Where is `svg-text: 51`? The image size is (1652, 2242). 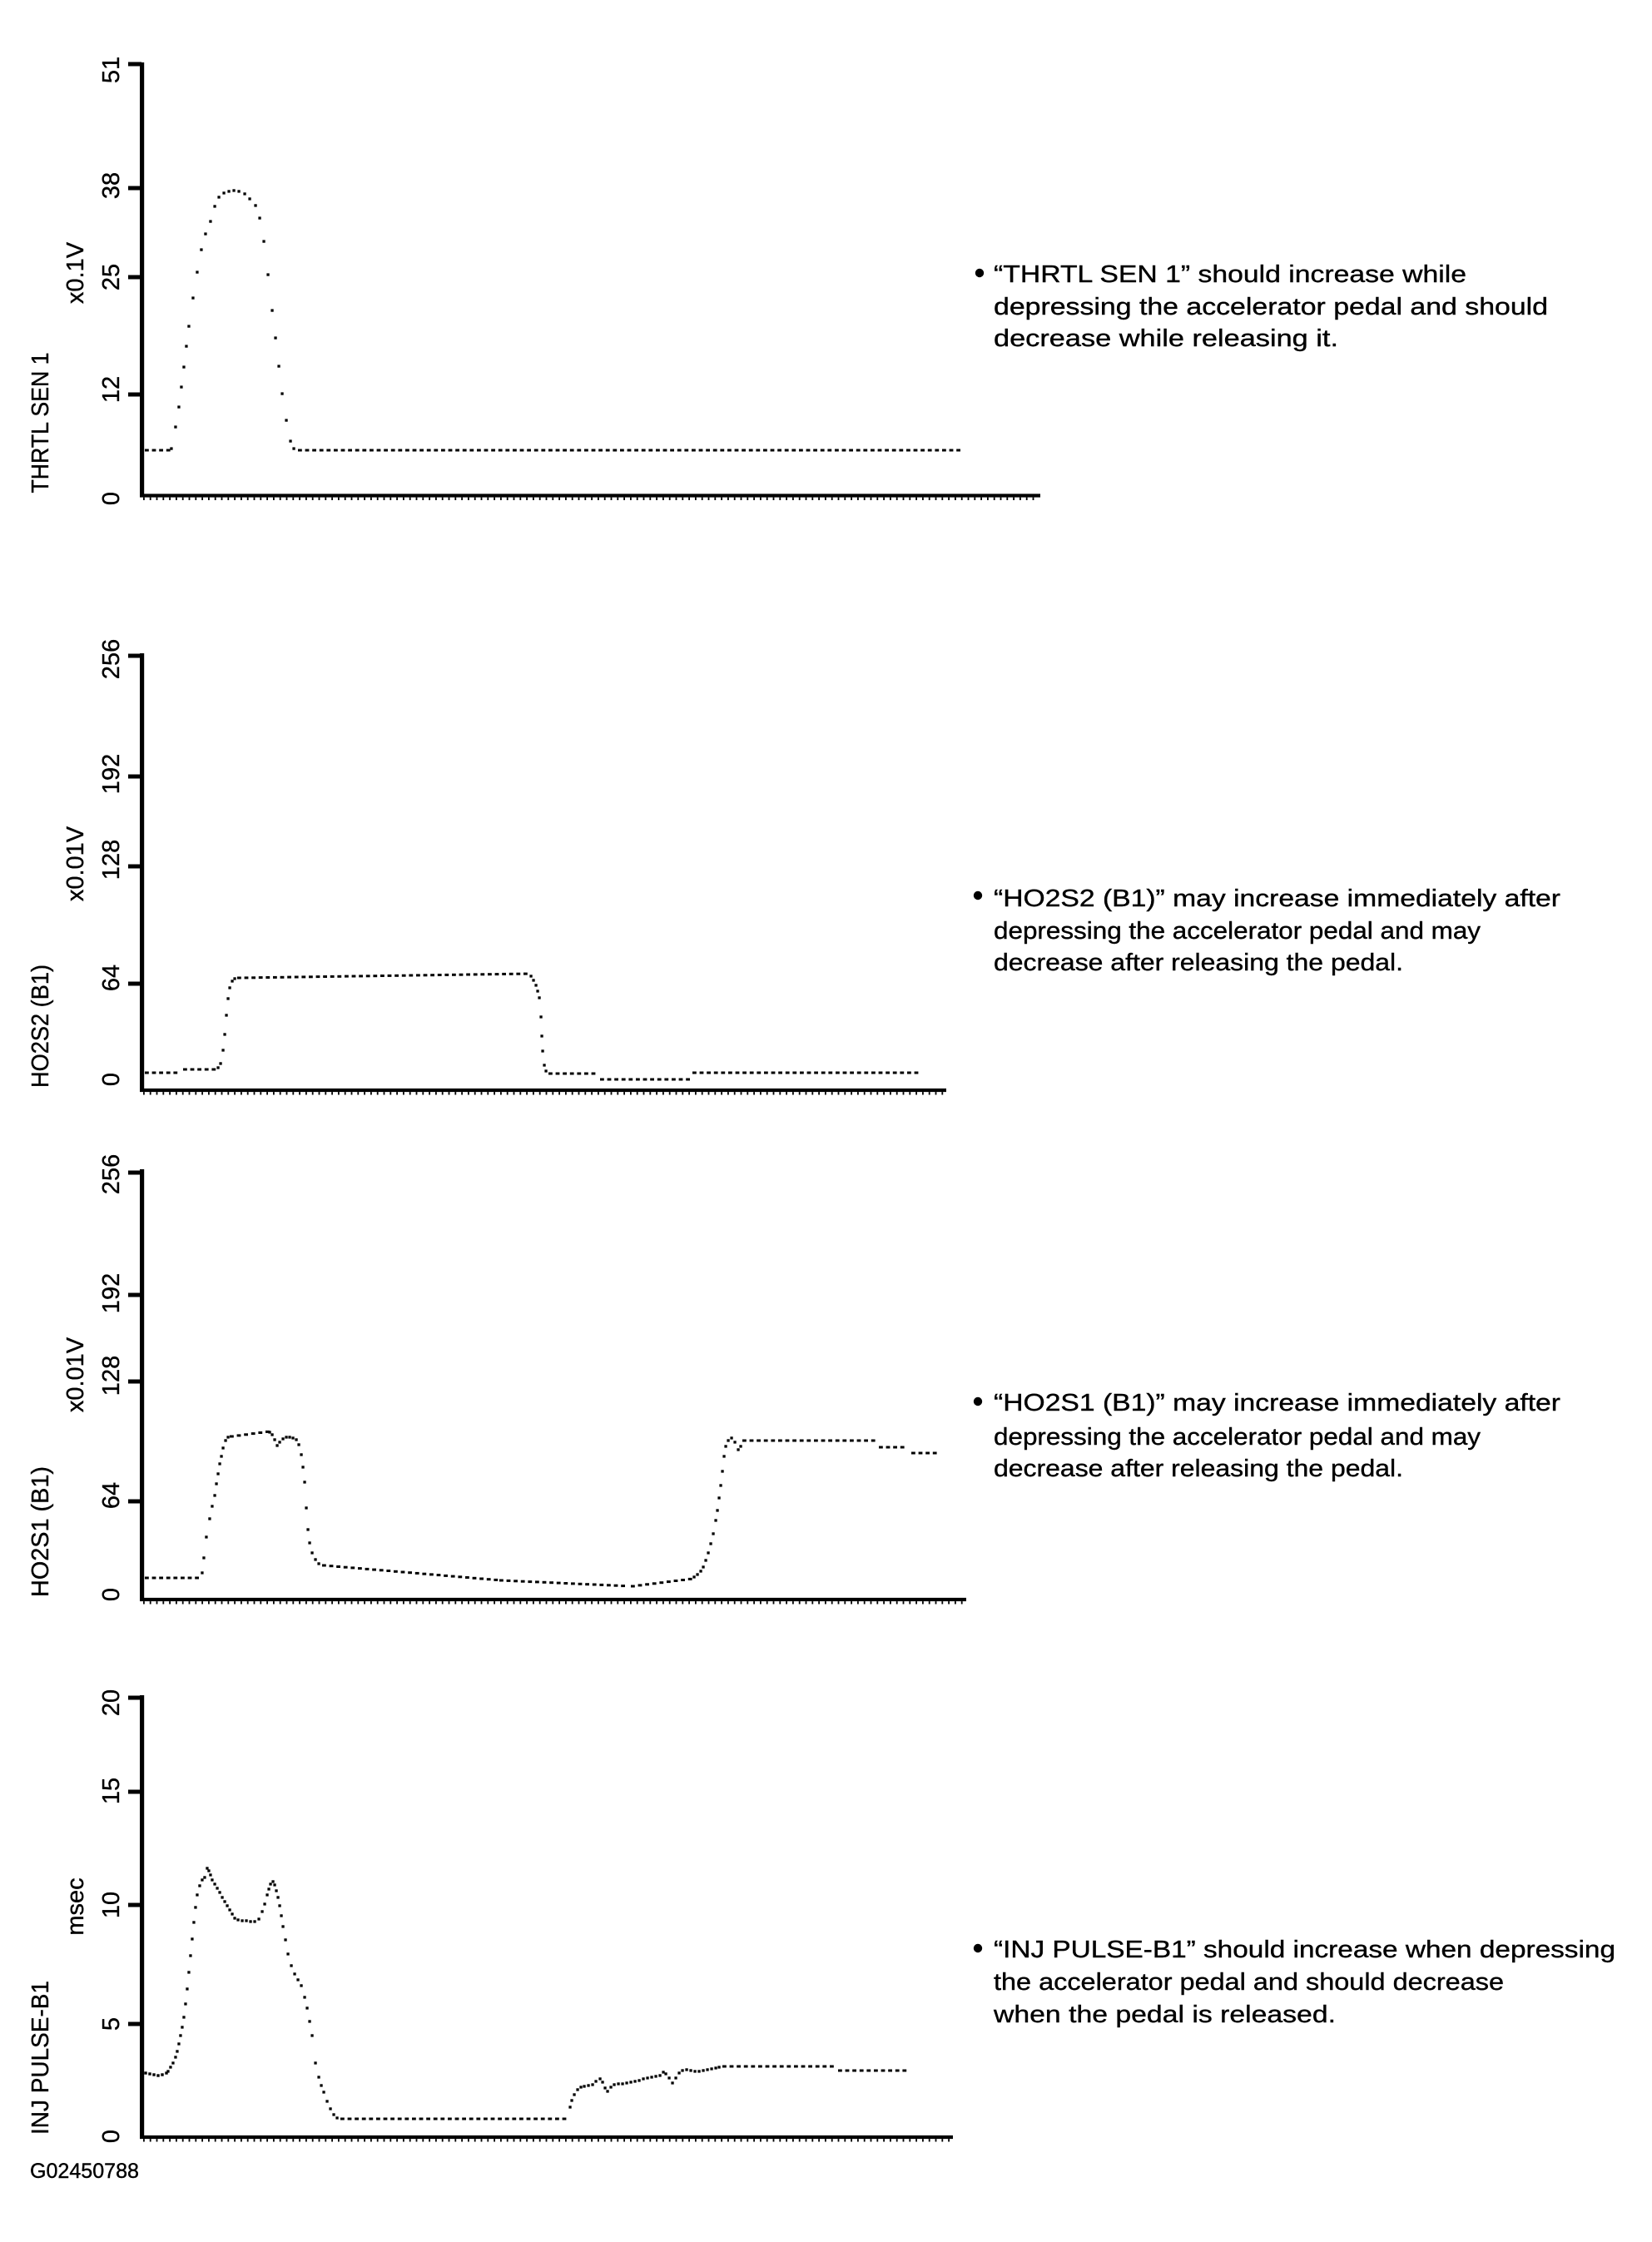 svg-text: 51 is located at coordinates (111, 70).